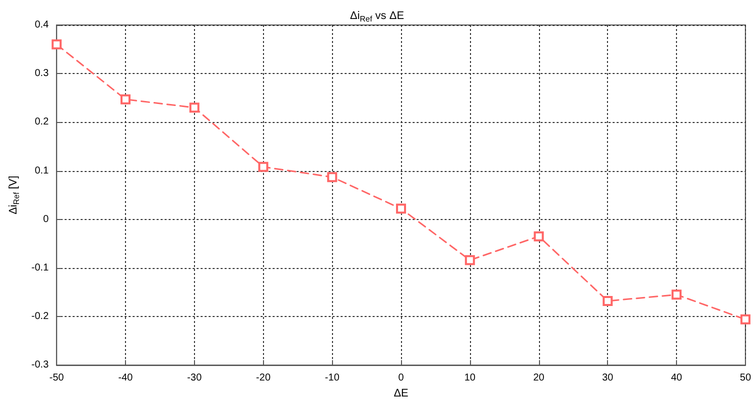 The width and height of the screenshot is (754, 404). Describe the element at coordinates (42, 74) in the screenshot. I see `y-tick-label: 0.3` at that location.